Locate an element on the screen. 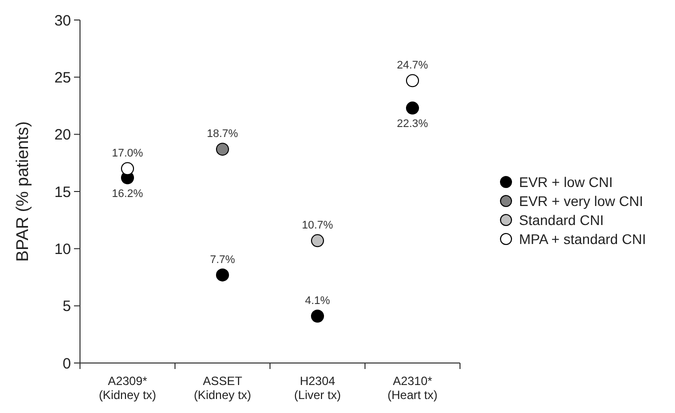 The height and width of the screenshot is (413, 675). y-tick-label: 20 is located at coordinates (62, 135).